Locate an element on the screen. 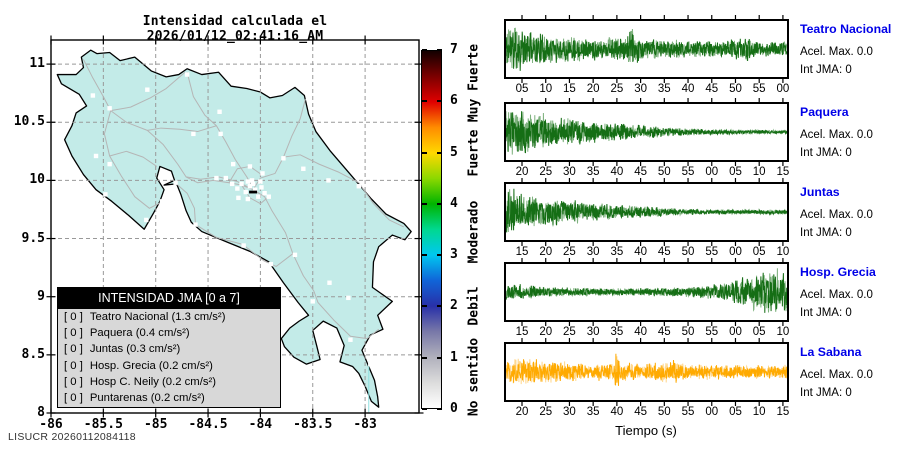 This screenshot has width=910, height=460. station-name: Paquera is located at coordinates (824, 112).